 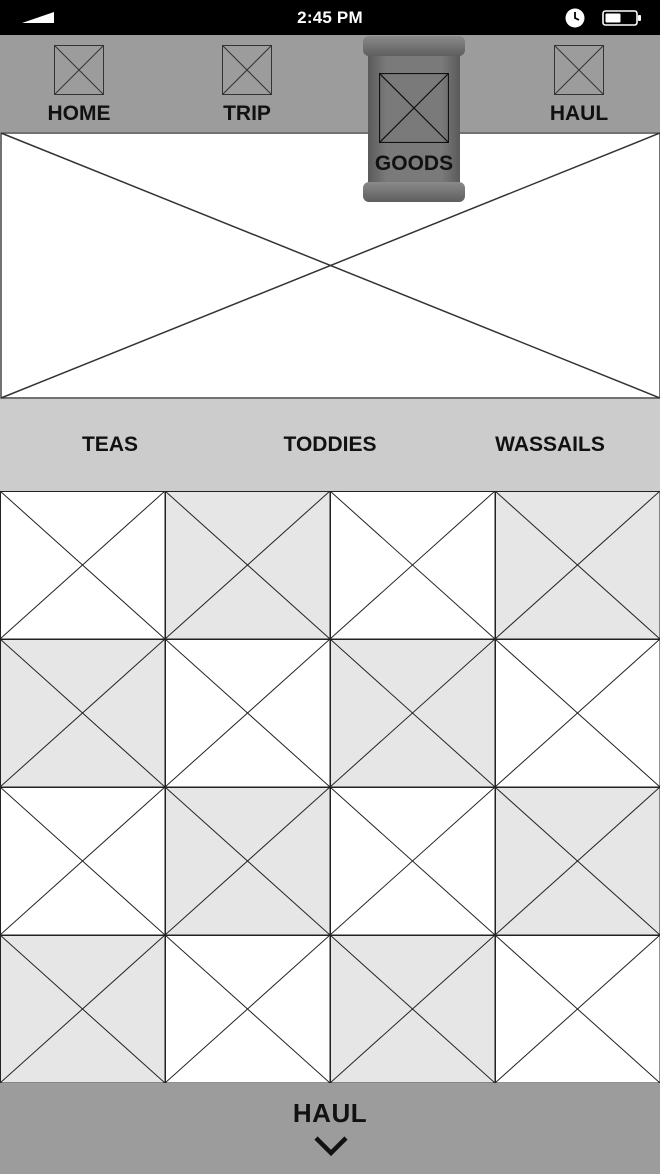 I want to click on nav-item-haul: HAUL, so click(x=579, y=83).